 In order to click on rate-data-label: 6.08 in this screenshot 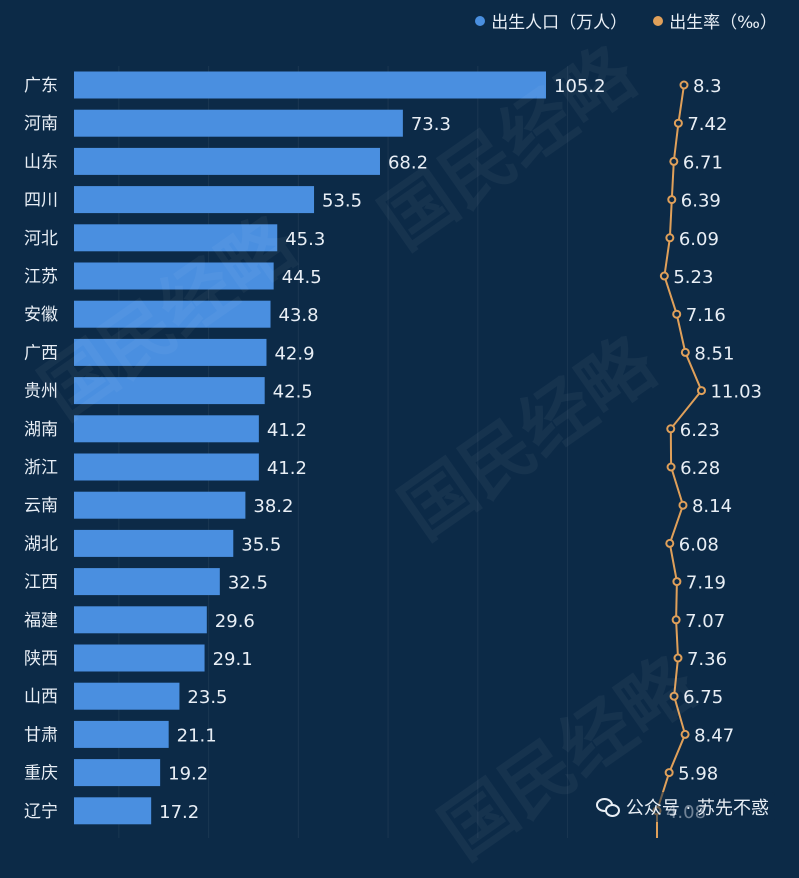, I will do `click(699, 544)`.